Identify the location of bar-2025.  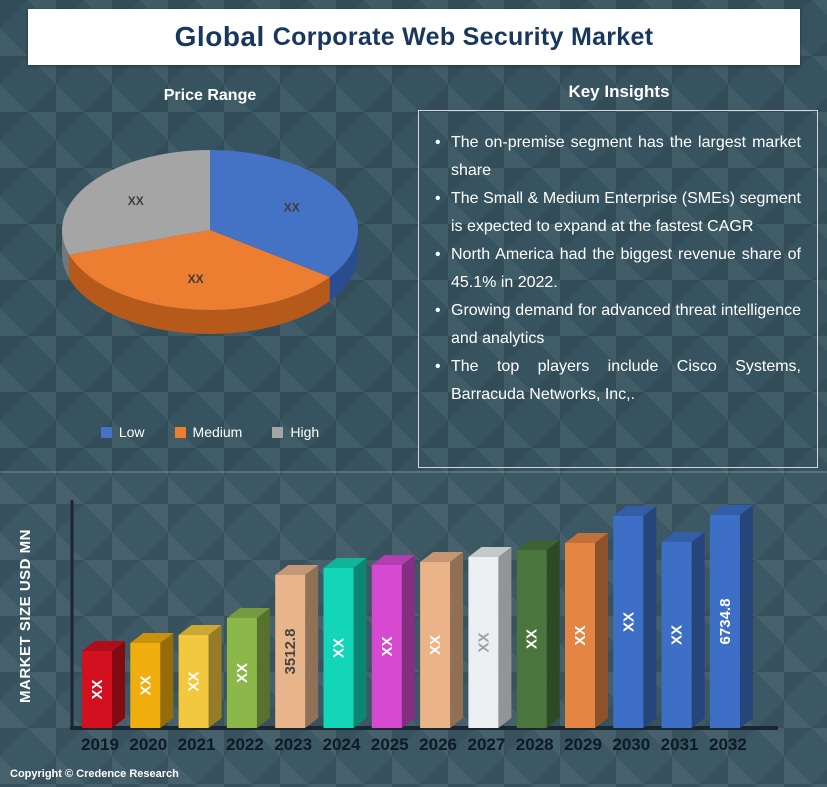
(386, 646).